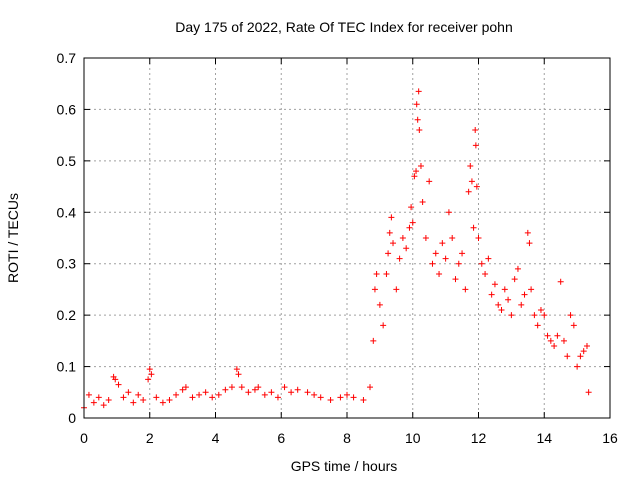 This screenshot has width=640, height=480. What do you see at coordinates (610, 438) in the screenshot?
I see `x-tick-label: 16` at bounding box center [610, 438].